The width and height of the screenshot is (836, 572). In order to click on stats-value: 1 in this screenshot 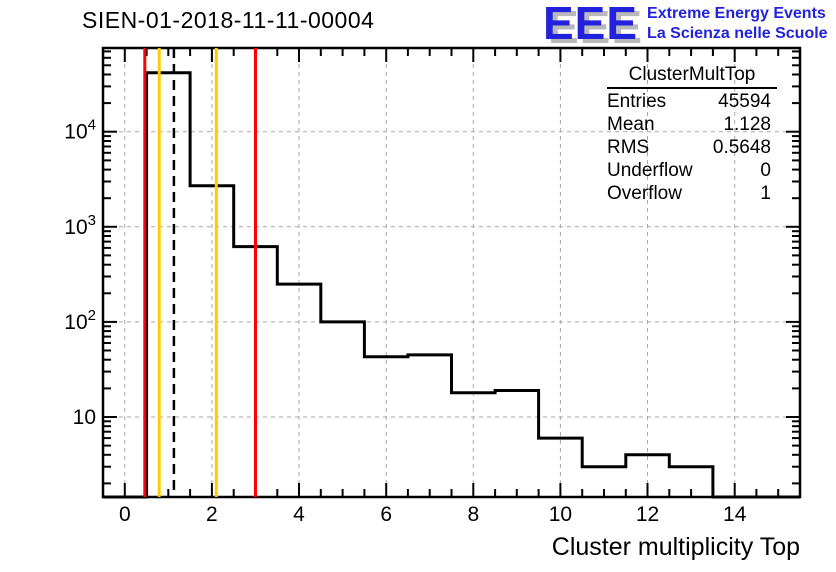, I will do `click(765, 193)`.